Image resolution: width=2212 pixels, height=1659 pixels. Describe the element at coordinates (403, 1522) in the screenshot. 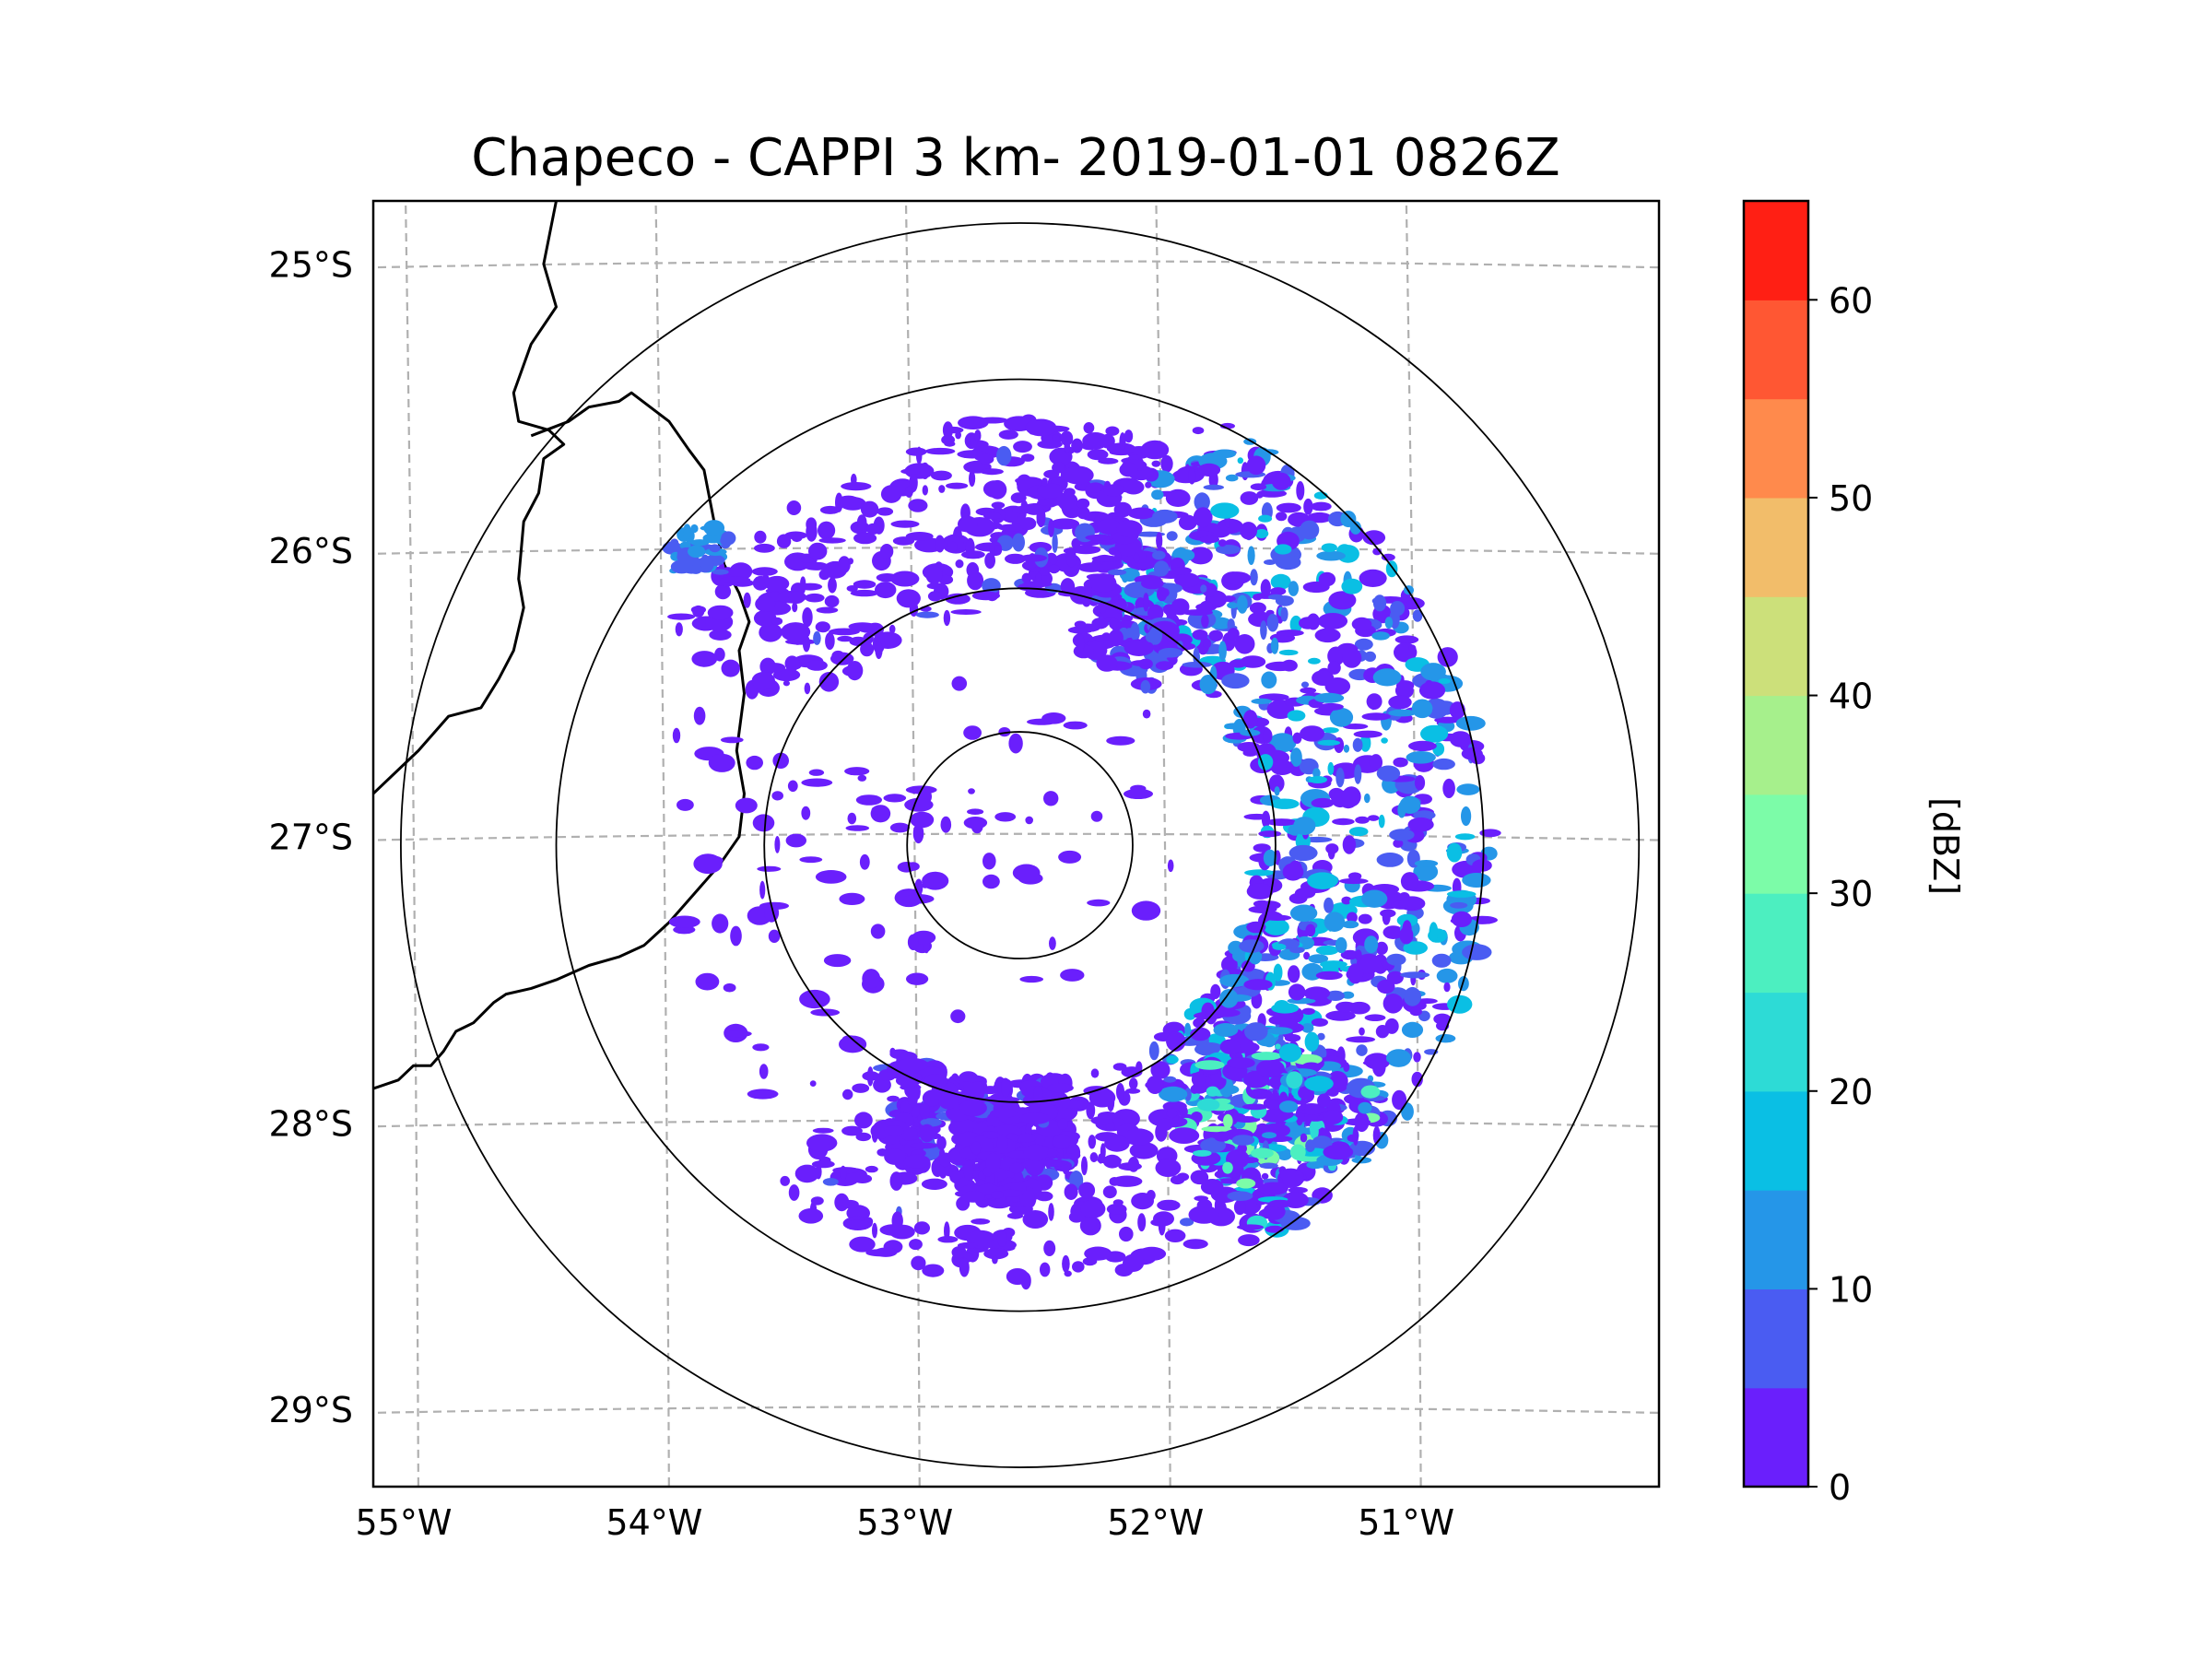

I see `x-tick-label: 55°W` at that location.